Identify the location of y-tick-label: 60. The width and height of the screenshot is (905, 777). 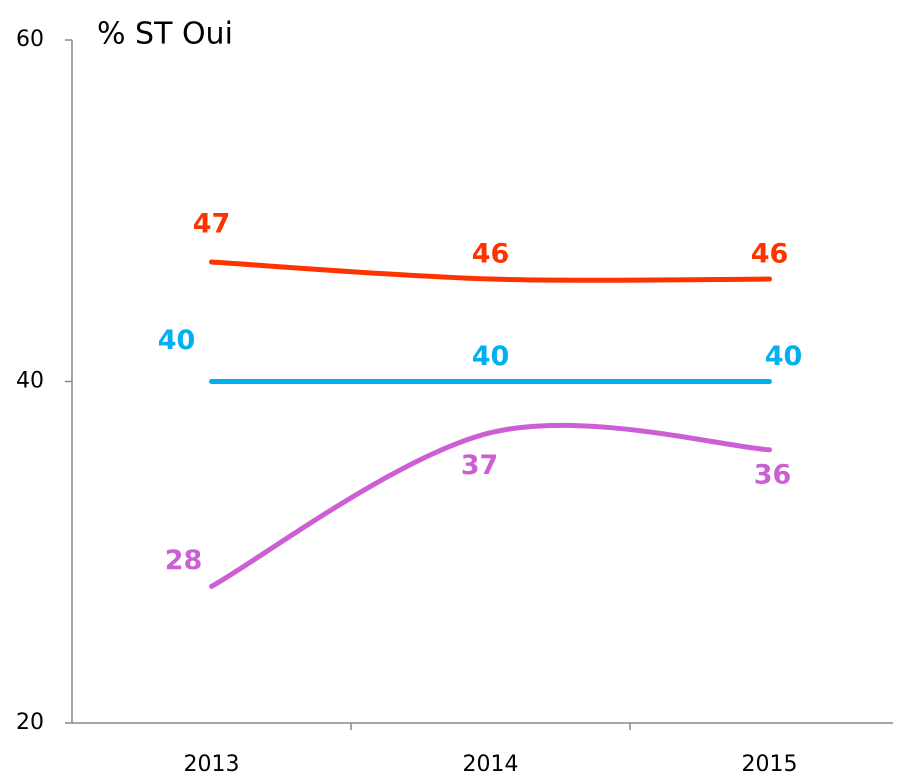
(30, 39).